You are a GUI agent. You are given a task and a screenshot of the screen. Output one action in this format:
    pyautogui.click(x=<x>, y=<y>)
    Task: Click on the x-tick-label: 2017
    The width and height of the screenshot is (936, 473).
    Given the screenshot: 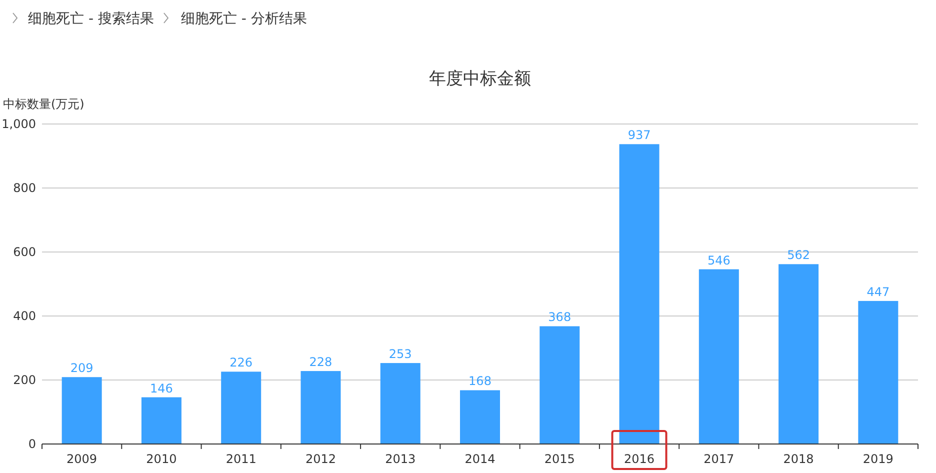 What is the action you would take?
    pyautogui.click(x=719, y=459)
    